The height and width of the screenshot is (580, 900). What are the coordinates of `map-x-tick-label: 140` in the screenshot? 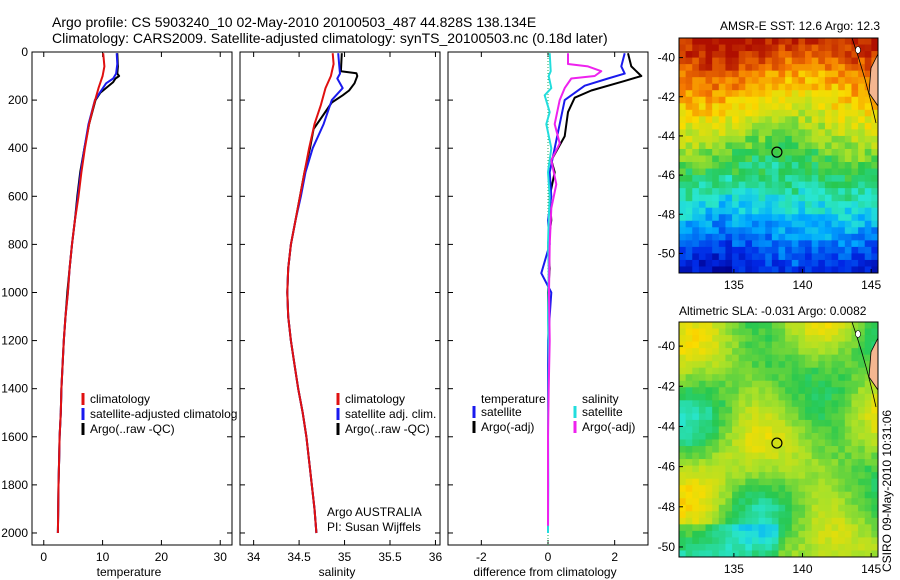 It's located at (803, 285).